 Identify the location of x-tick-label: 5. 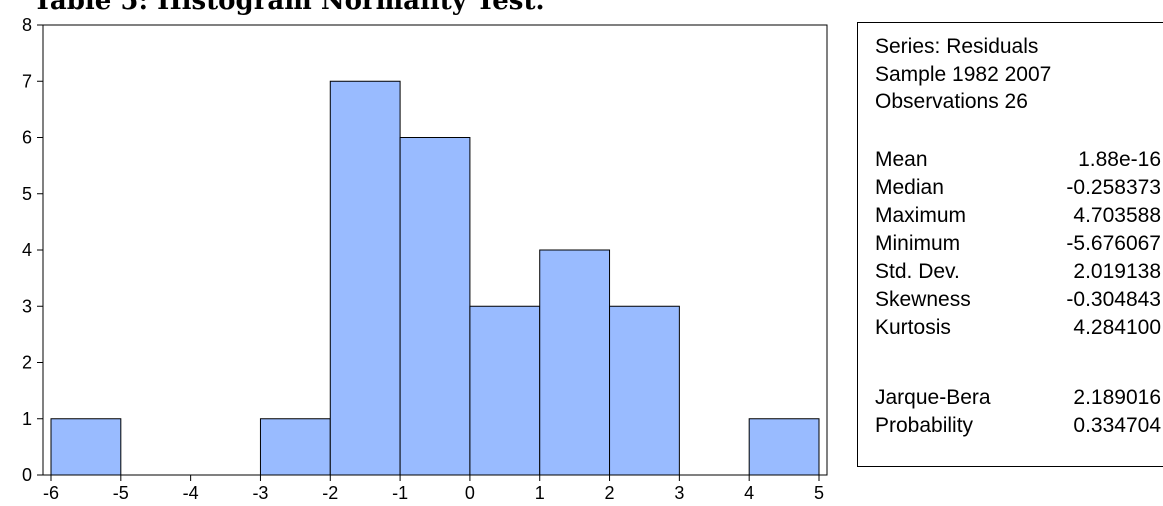
(819, 493).